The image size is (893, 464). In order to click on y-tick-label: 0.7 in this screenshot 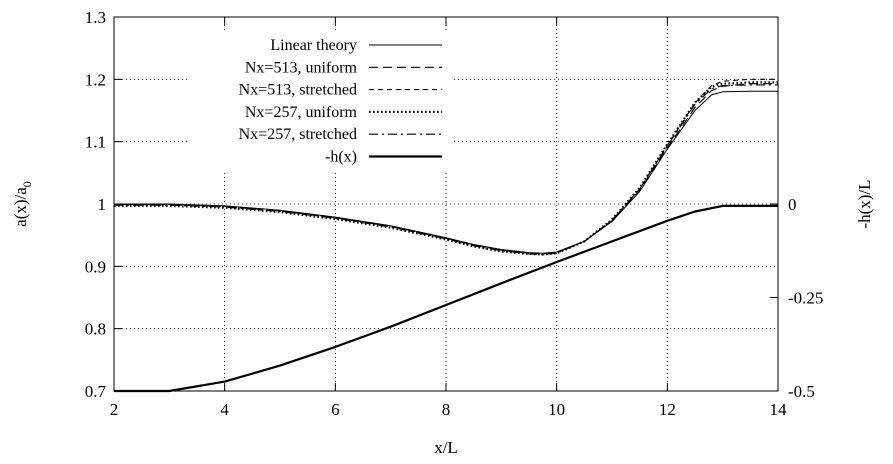, I will do `click(96, 391)`.